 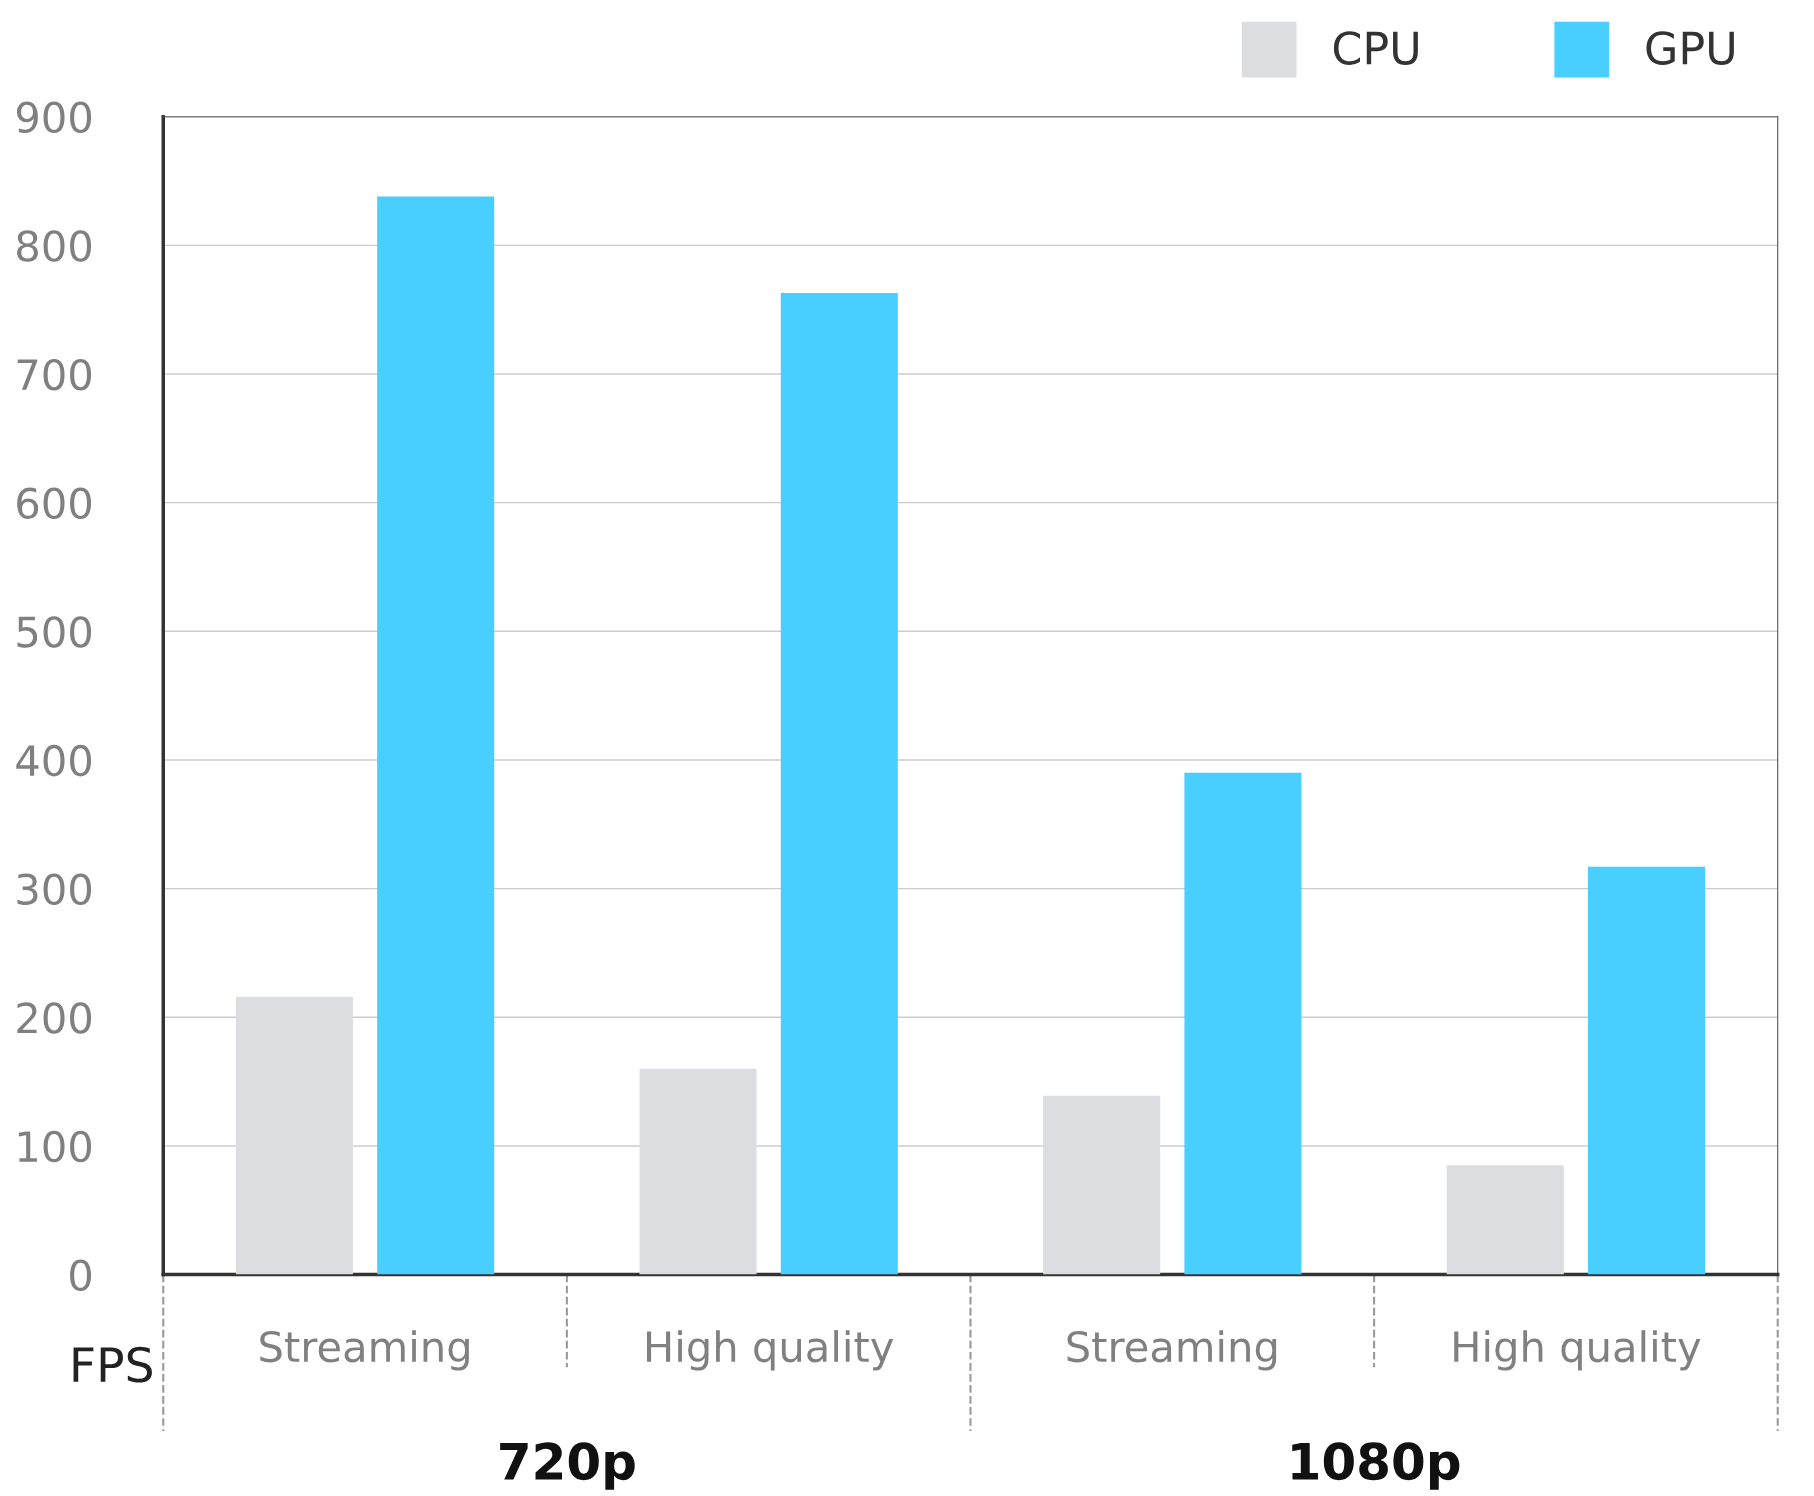 What do you see at coordinates (112, 1364) in the screenshot?
I see `y-axis-title: FPS` at bounding box center [112, 1364].